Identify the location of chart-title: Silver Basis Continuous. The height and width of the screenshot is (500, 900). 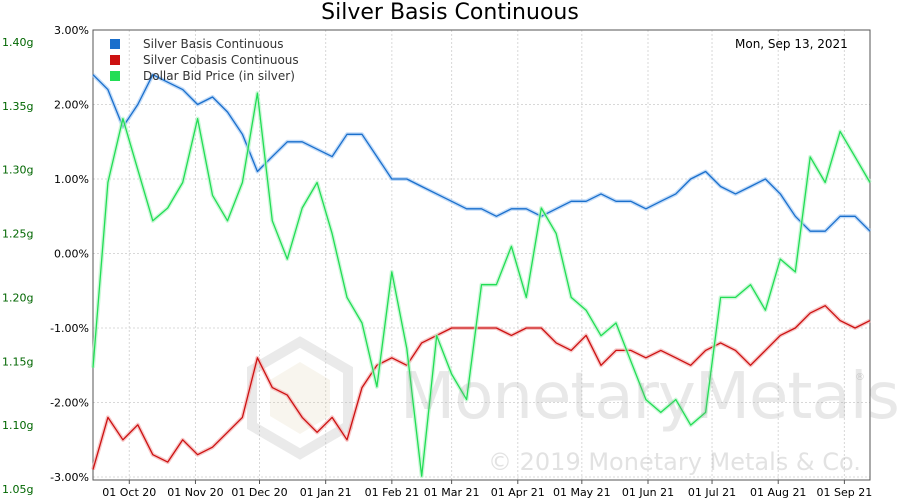
(450, 12).